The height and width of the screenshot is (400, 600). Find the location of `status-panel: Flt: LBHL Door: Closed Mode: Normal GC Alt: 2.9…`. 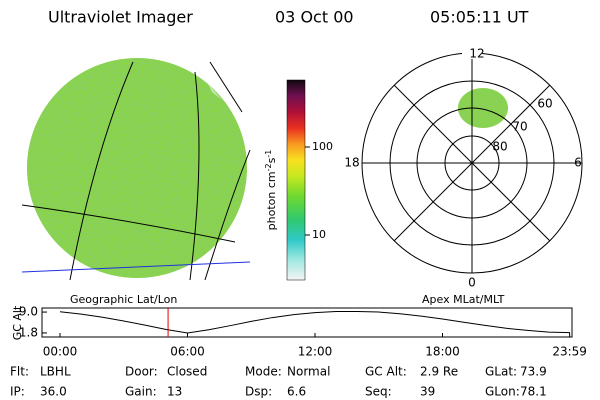

status-panel: Flt: LBHL Door: Closed Mode: Normal GC Alt: 2.9… is located at coordinates (278, 382).